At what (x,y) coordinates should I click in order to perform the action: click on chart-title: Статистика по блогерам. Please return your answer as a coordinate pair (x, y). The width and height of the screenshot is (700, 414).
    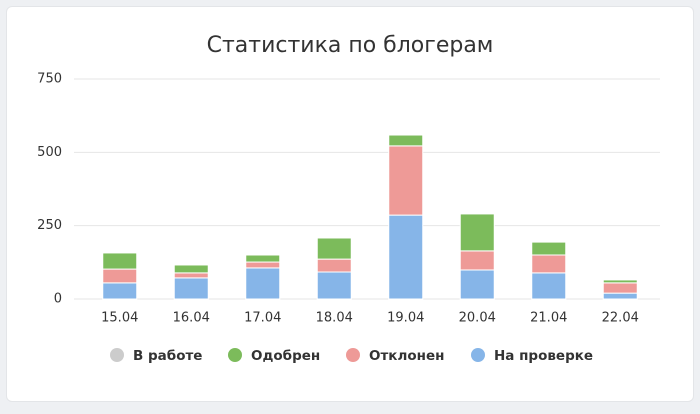
    Looking at the image, I should click on (350, 45).